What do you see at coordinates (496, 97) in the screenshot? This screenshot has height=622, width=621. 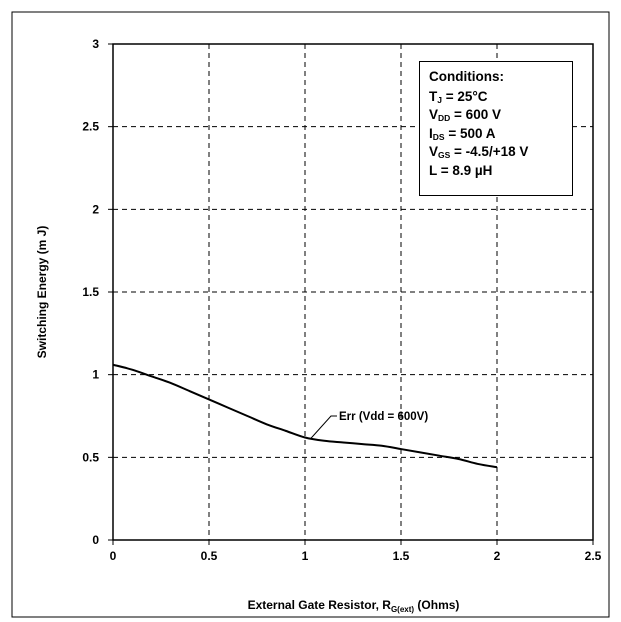 I see `condition-line: TJ = 25°C` at bounding box center [496, 97].